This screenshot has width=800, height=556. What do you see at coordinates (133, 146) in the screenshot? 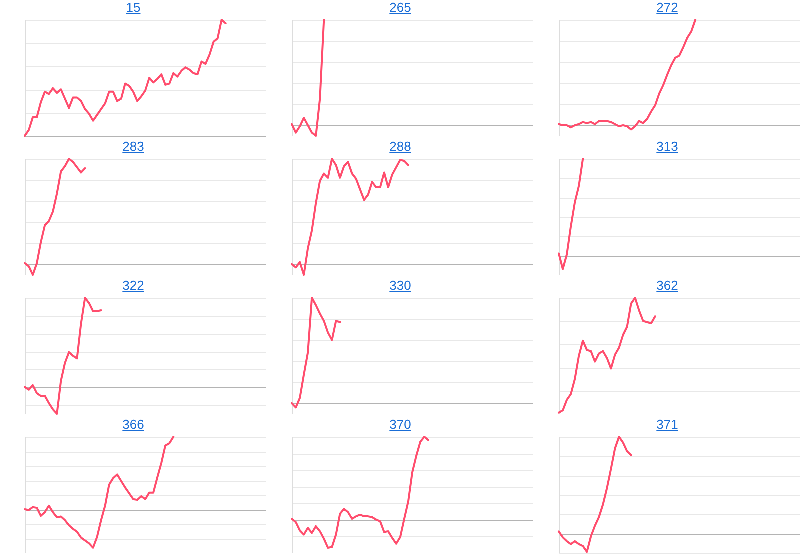
I see `chart-title: 283` at bounding box center [133, 146].